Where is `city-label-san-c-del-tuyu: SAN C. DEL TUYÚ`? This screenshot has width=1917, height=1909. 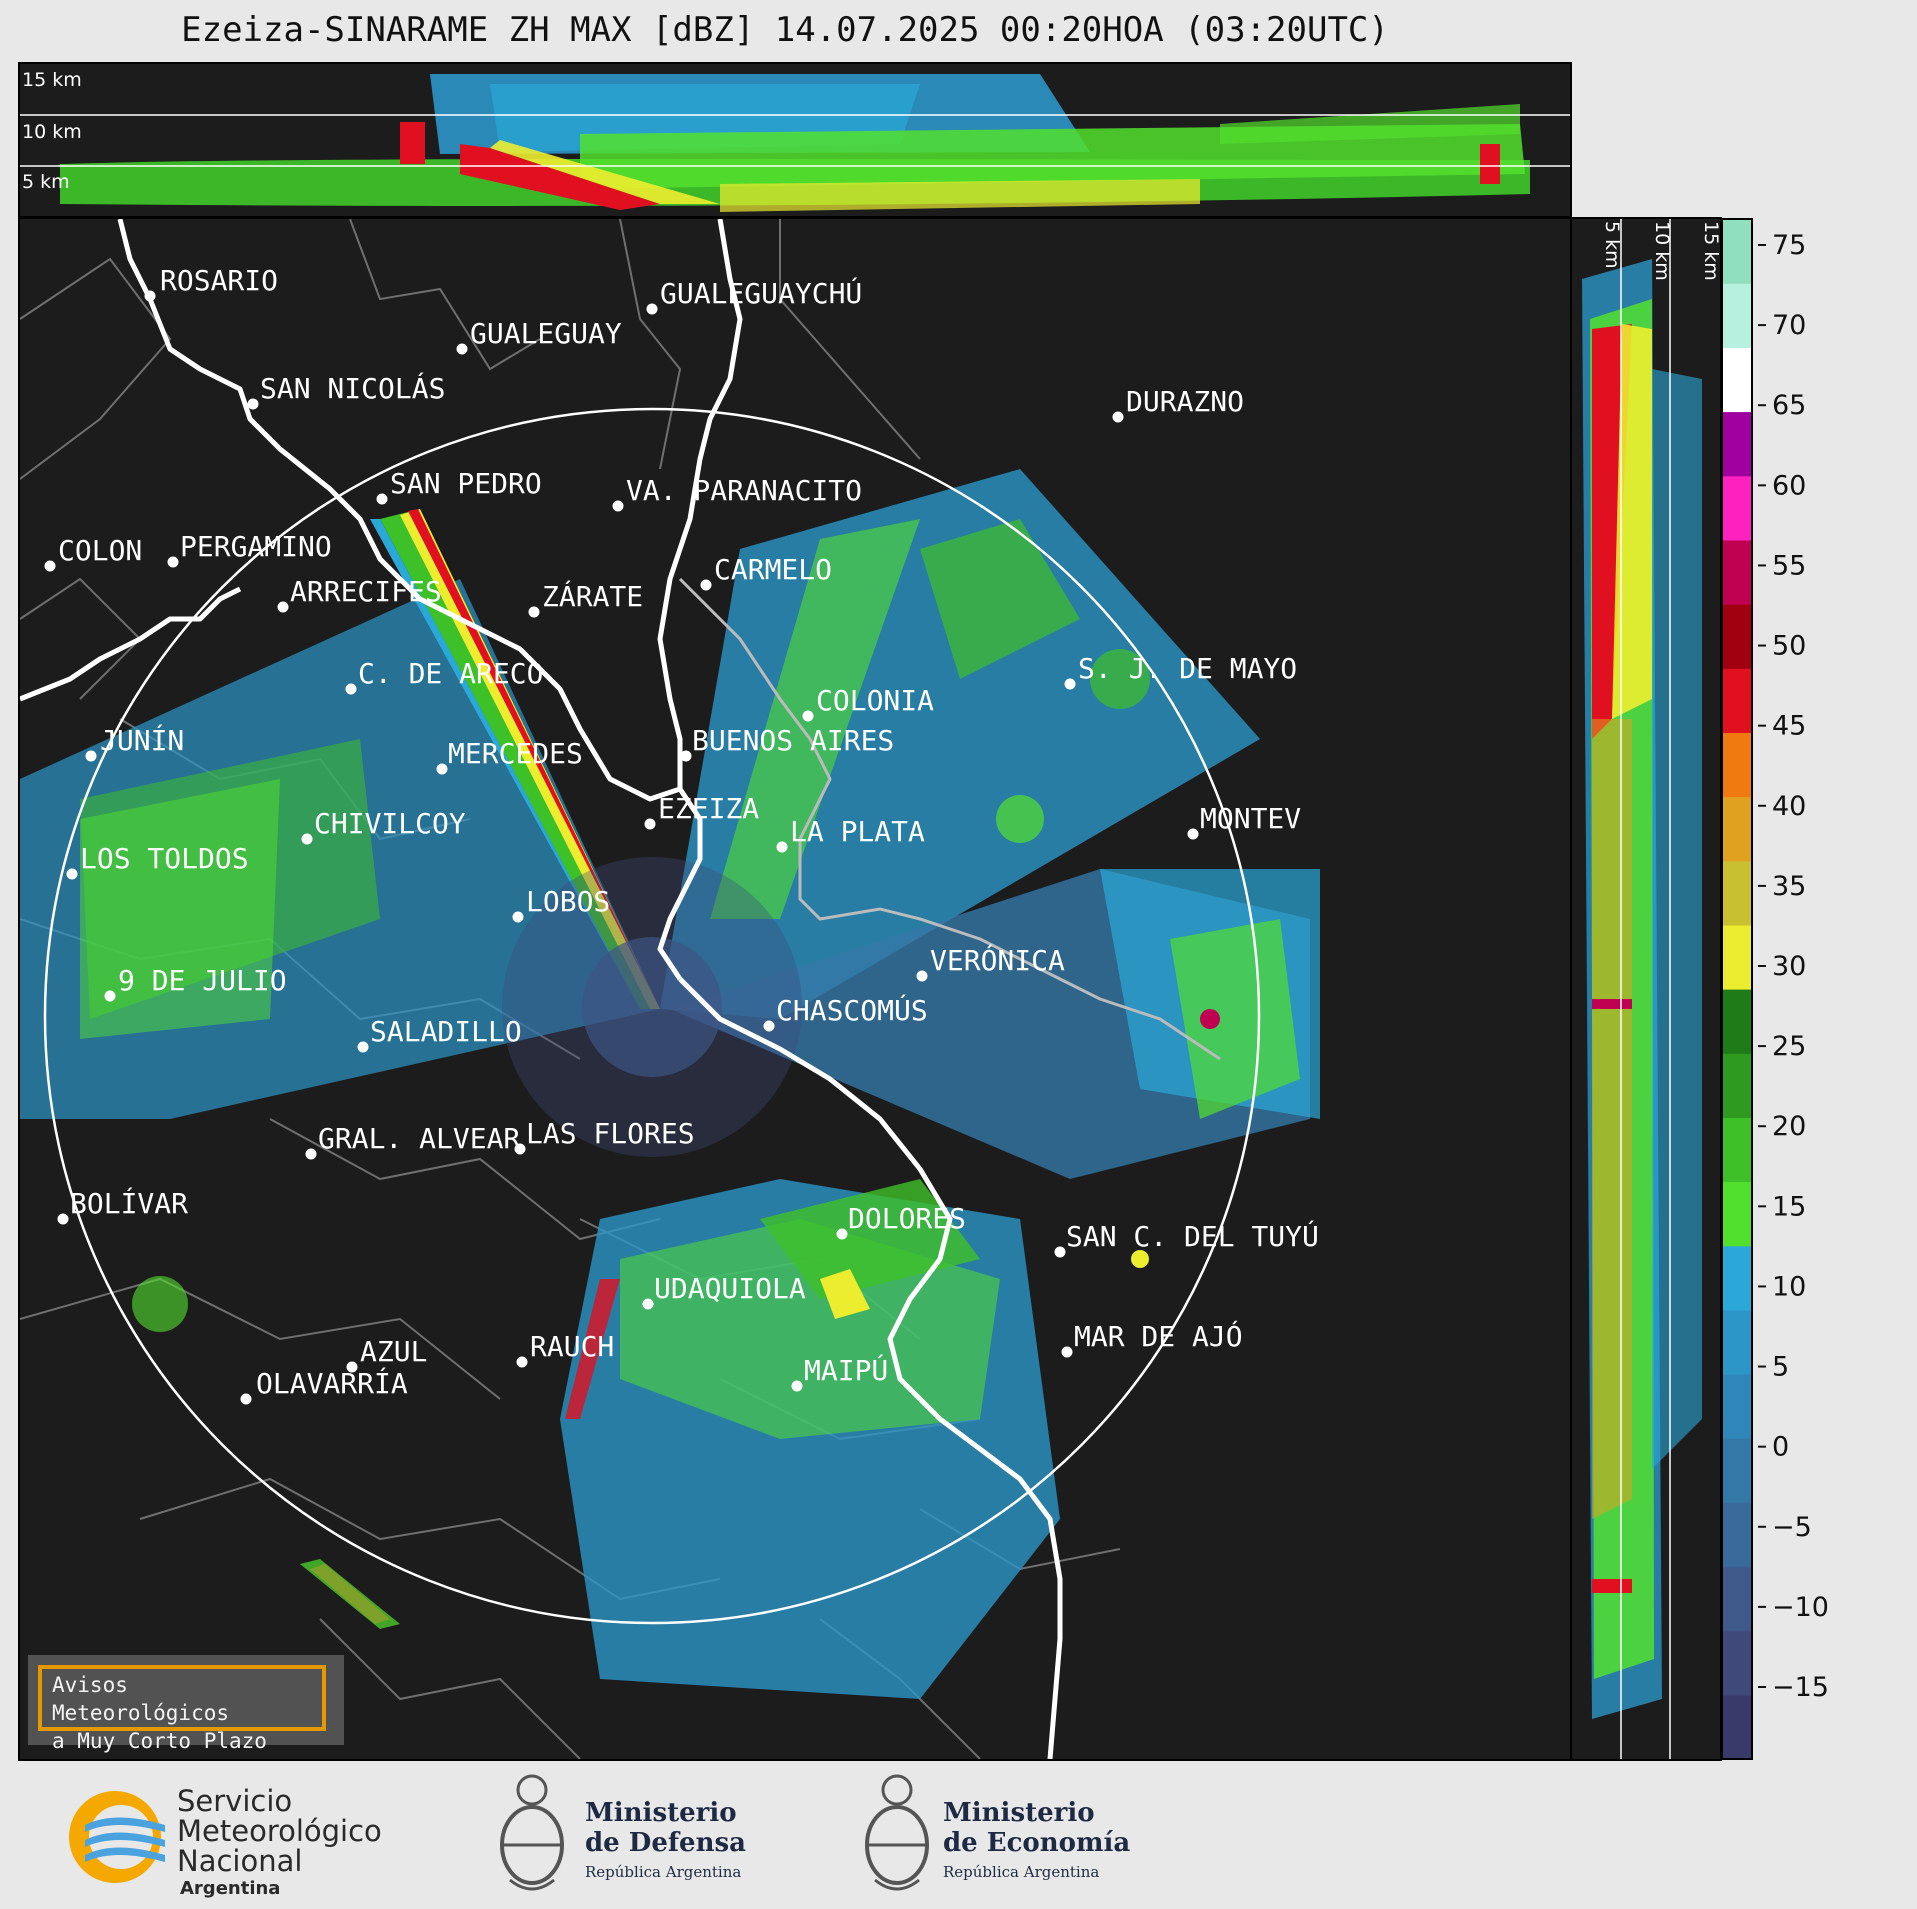 city-label-san-c-del-tuyu: SAN C. DEL TUYÚ is located at coordinates (1192, 1236).